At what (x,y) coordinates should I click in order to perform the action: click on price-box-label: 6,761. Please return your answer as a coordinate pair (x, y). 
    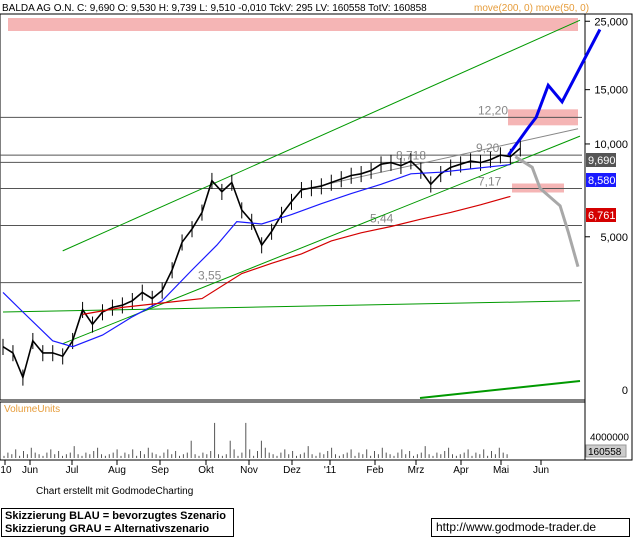
    Looking at the image, I should click on (602, 216).